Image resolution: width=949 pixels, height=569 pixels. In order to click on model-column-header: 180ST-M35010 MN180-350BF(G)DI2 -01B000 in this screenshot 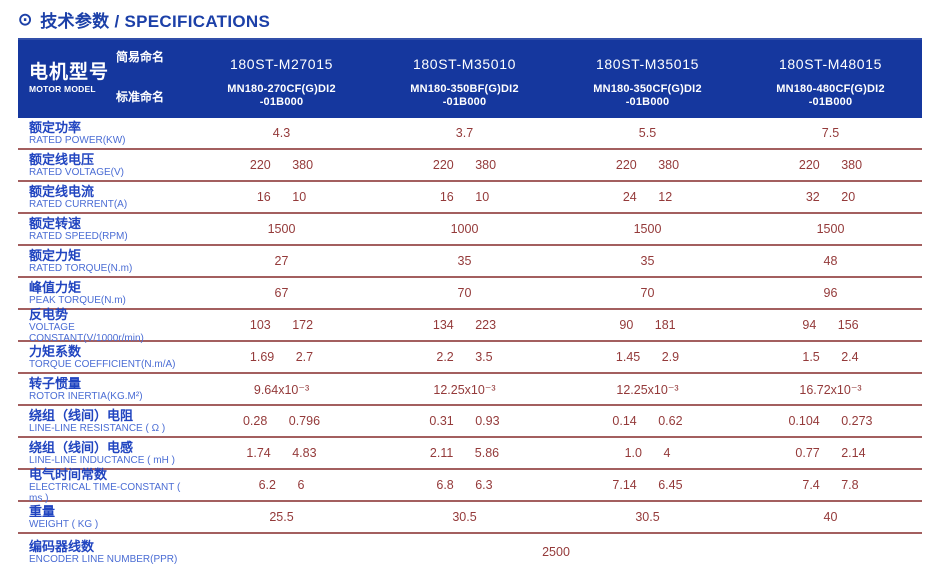, I will do `click(464, 78)`.